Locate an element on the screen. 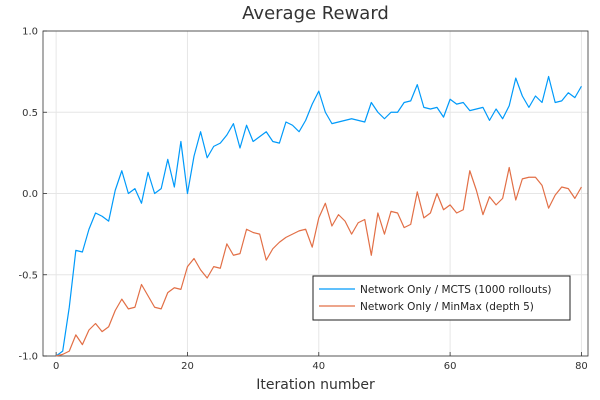  y-tick-label: 0.0 is located at coordinates (30, 194).